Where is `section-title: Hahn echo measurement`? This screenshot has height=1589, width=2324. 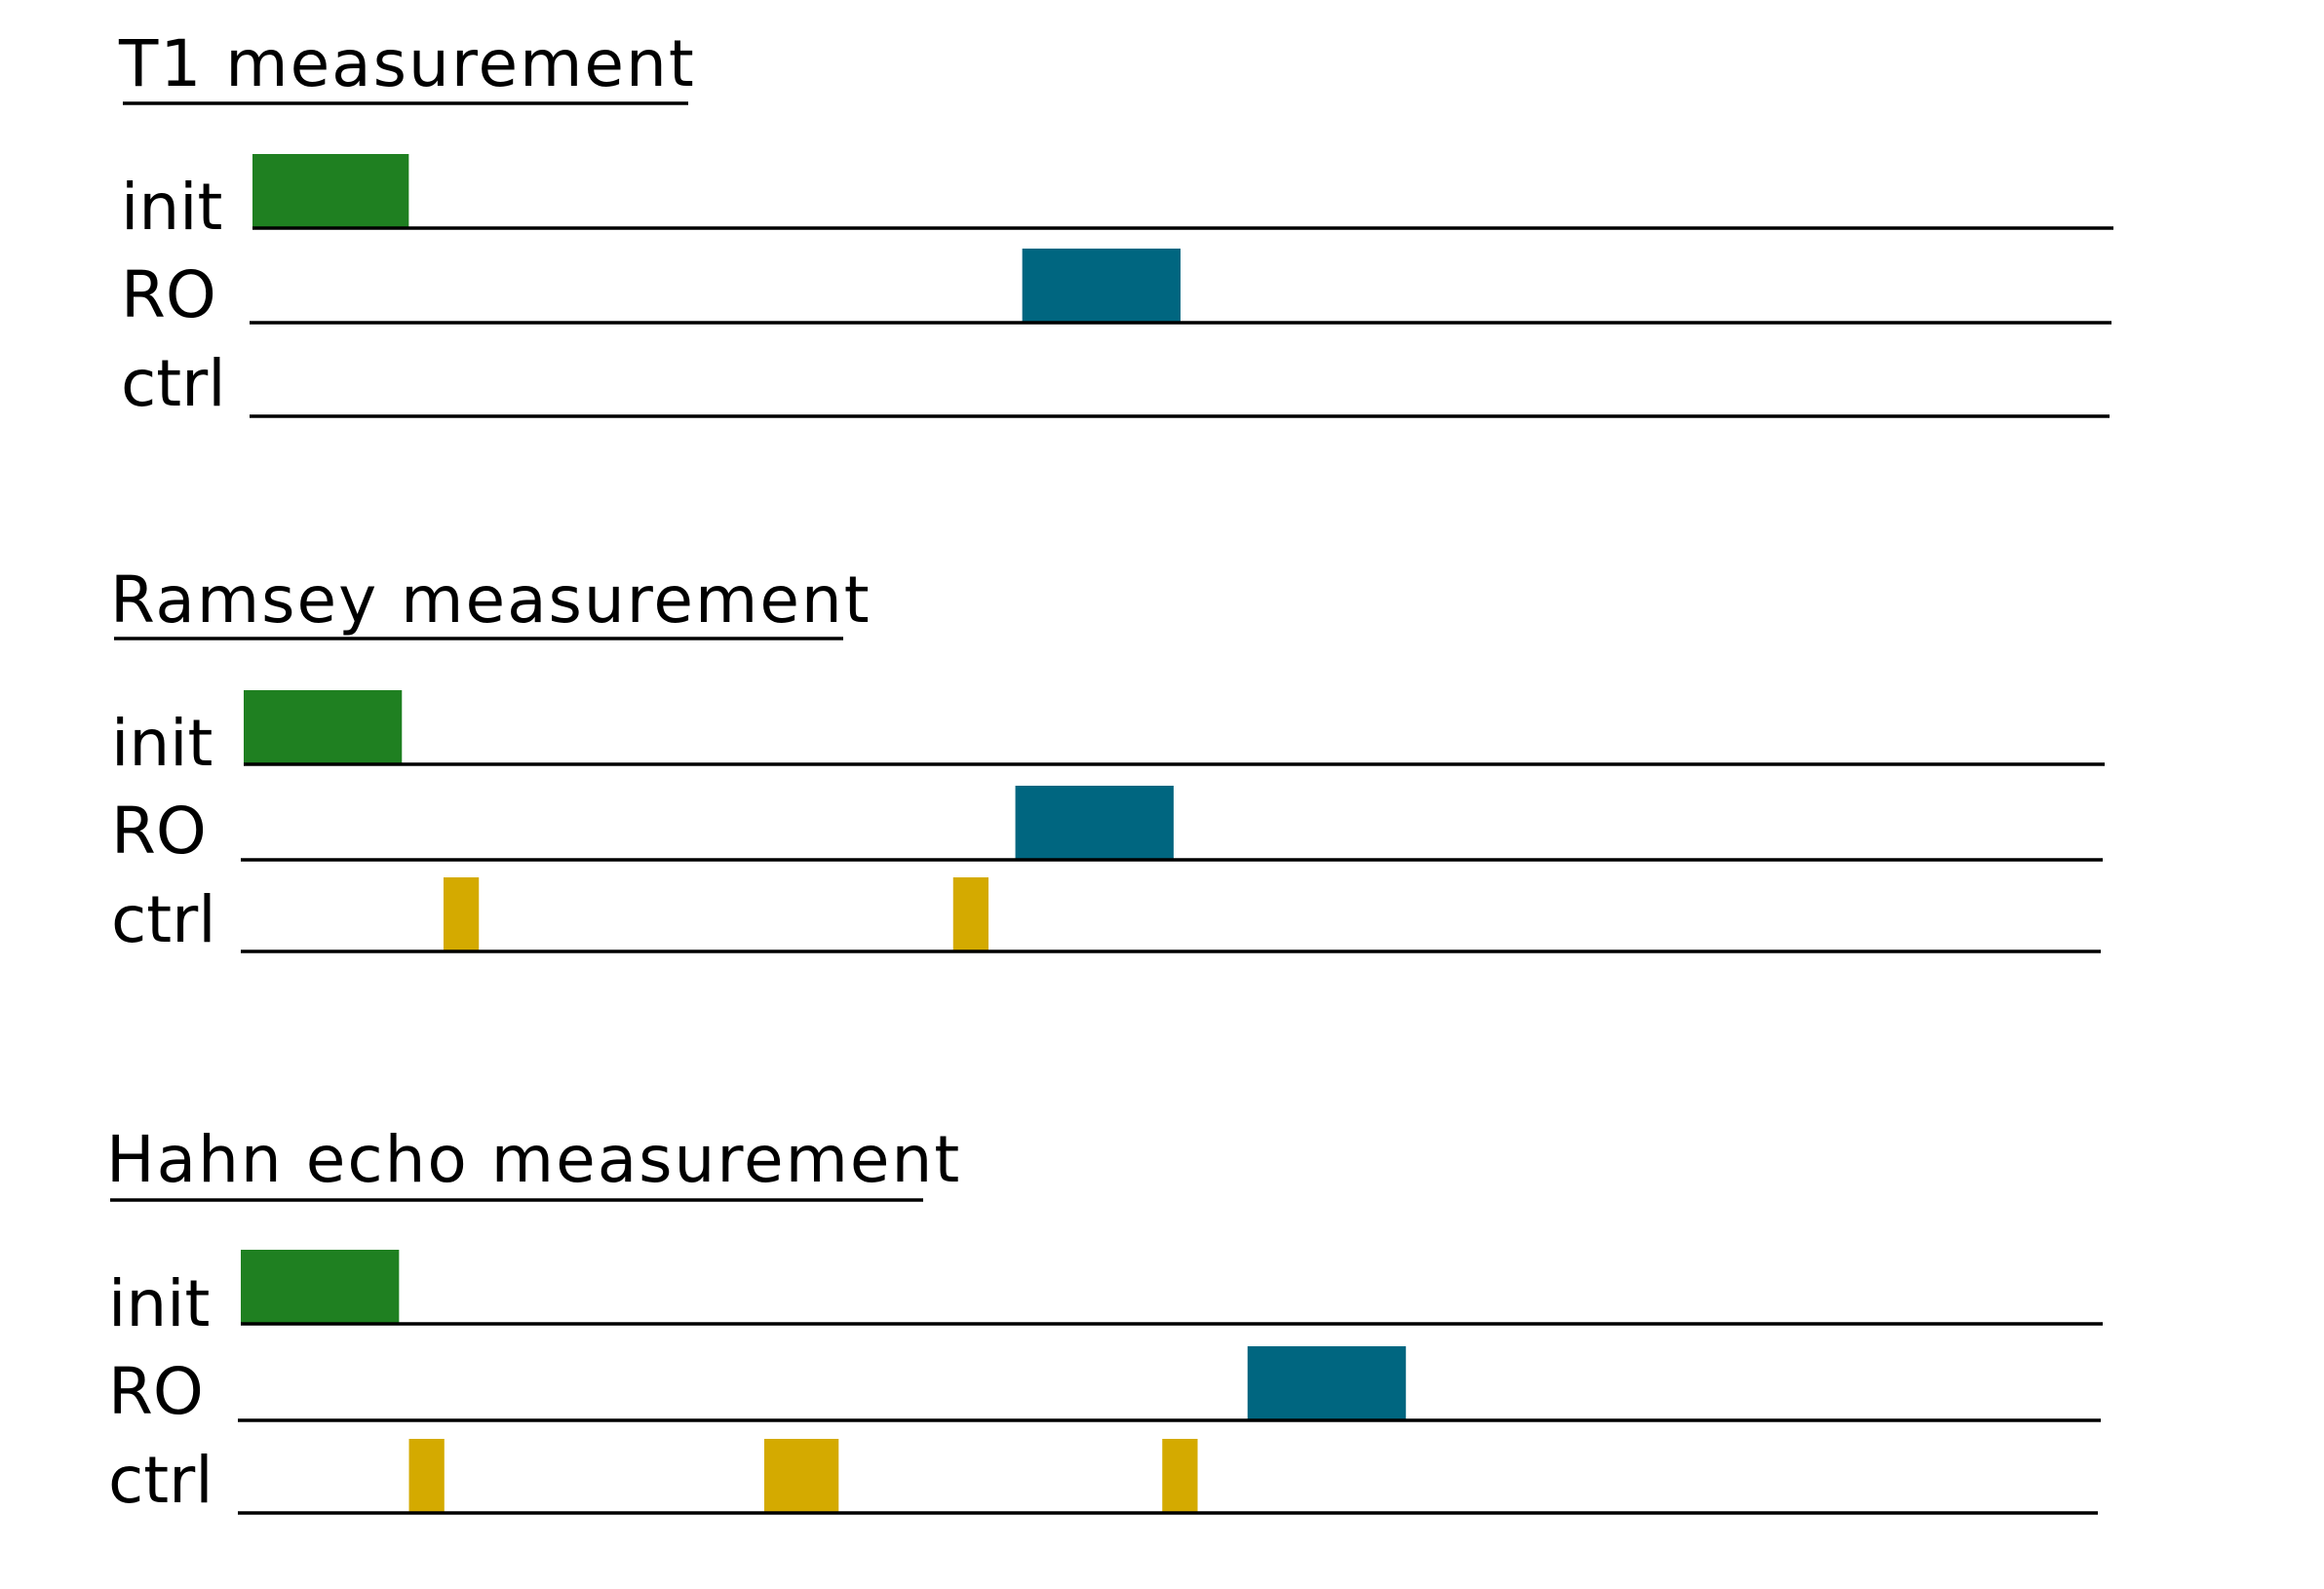 section-title: Hahn echo measurement is located at coordinates (533, 1160).